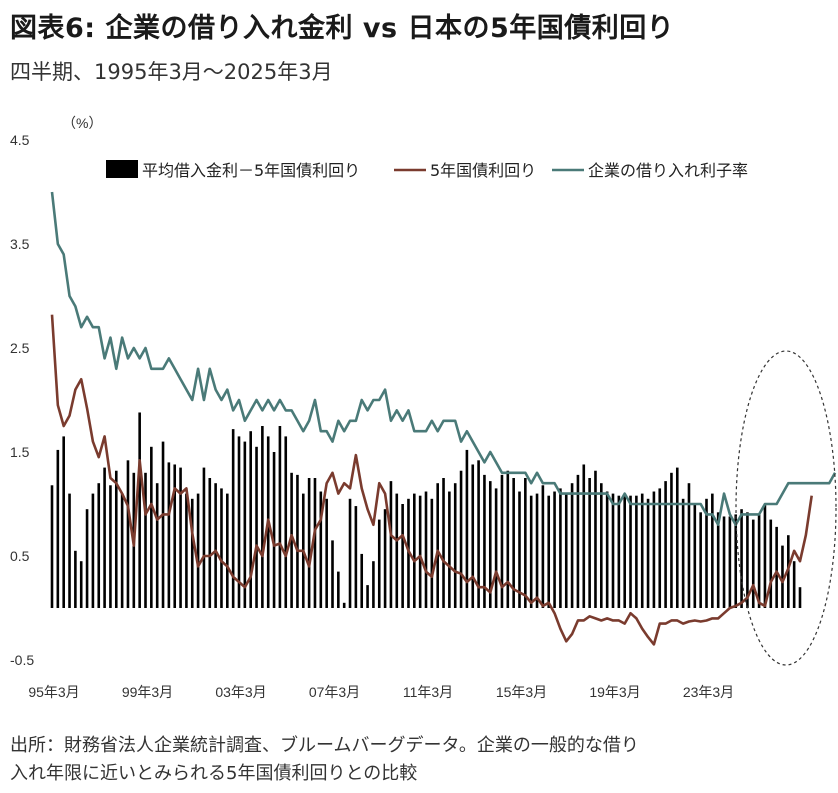 This screenshot has width=838, height=793. I want to click on x-tick-label: 15年3月, so click(521, 692).